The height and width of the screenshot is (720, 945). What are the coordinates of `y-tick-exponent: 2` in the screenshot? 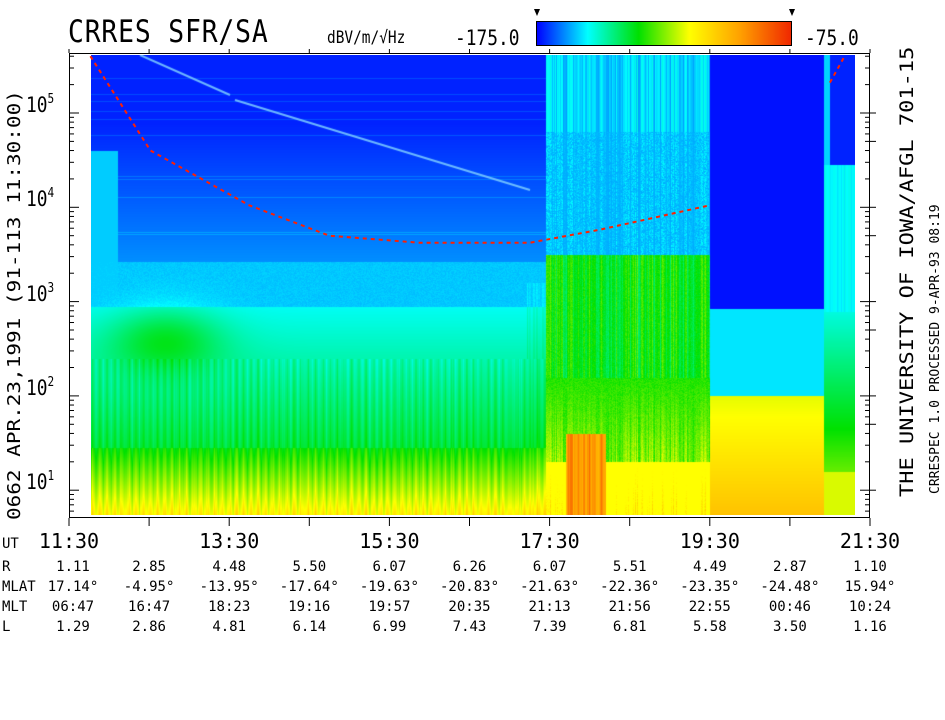 It's located at (51, 382).